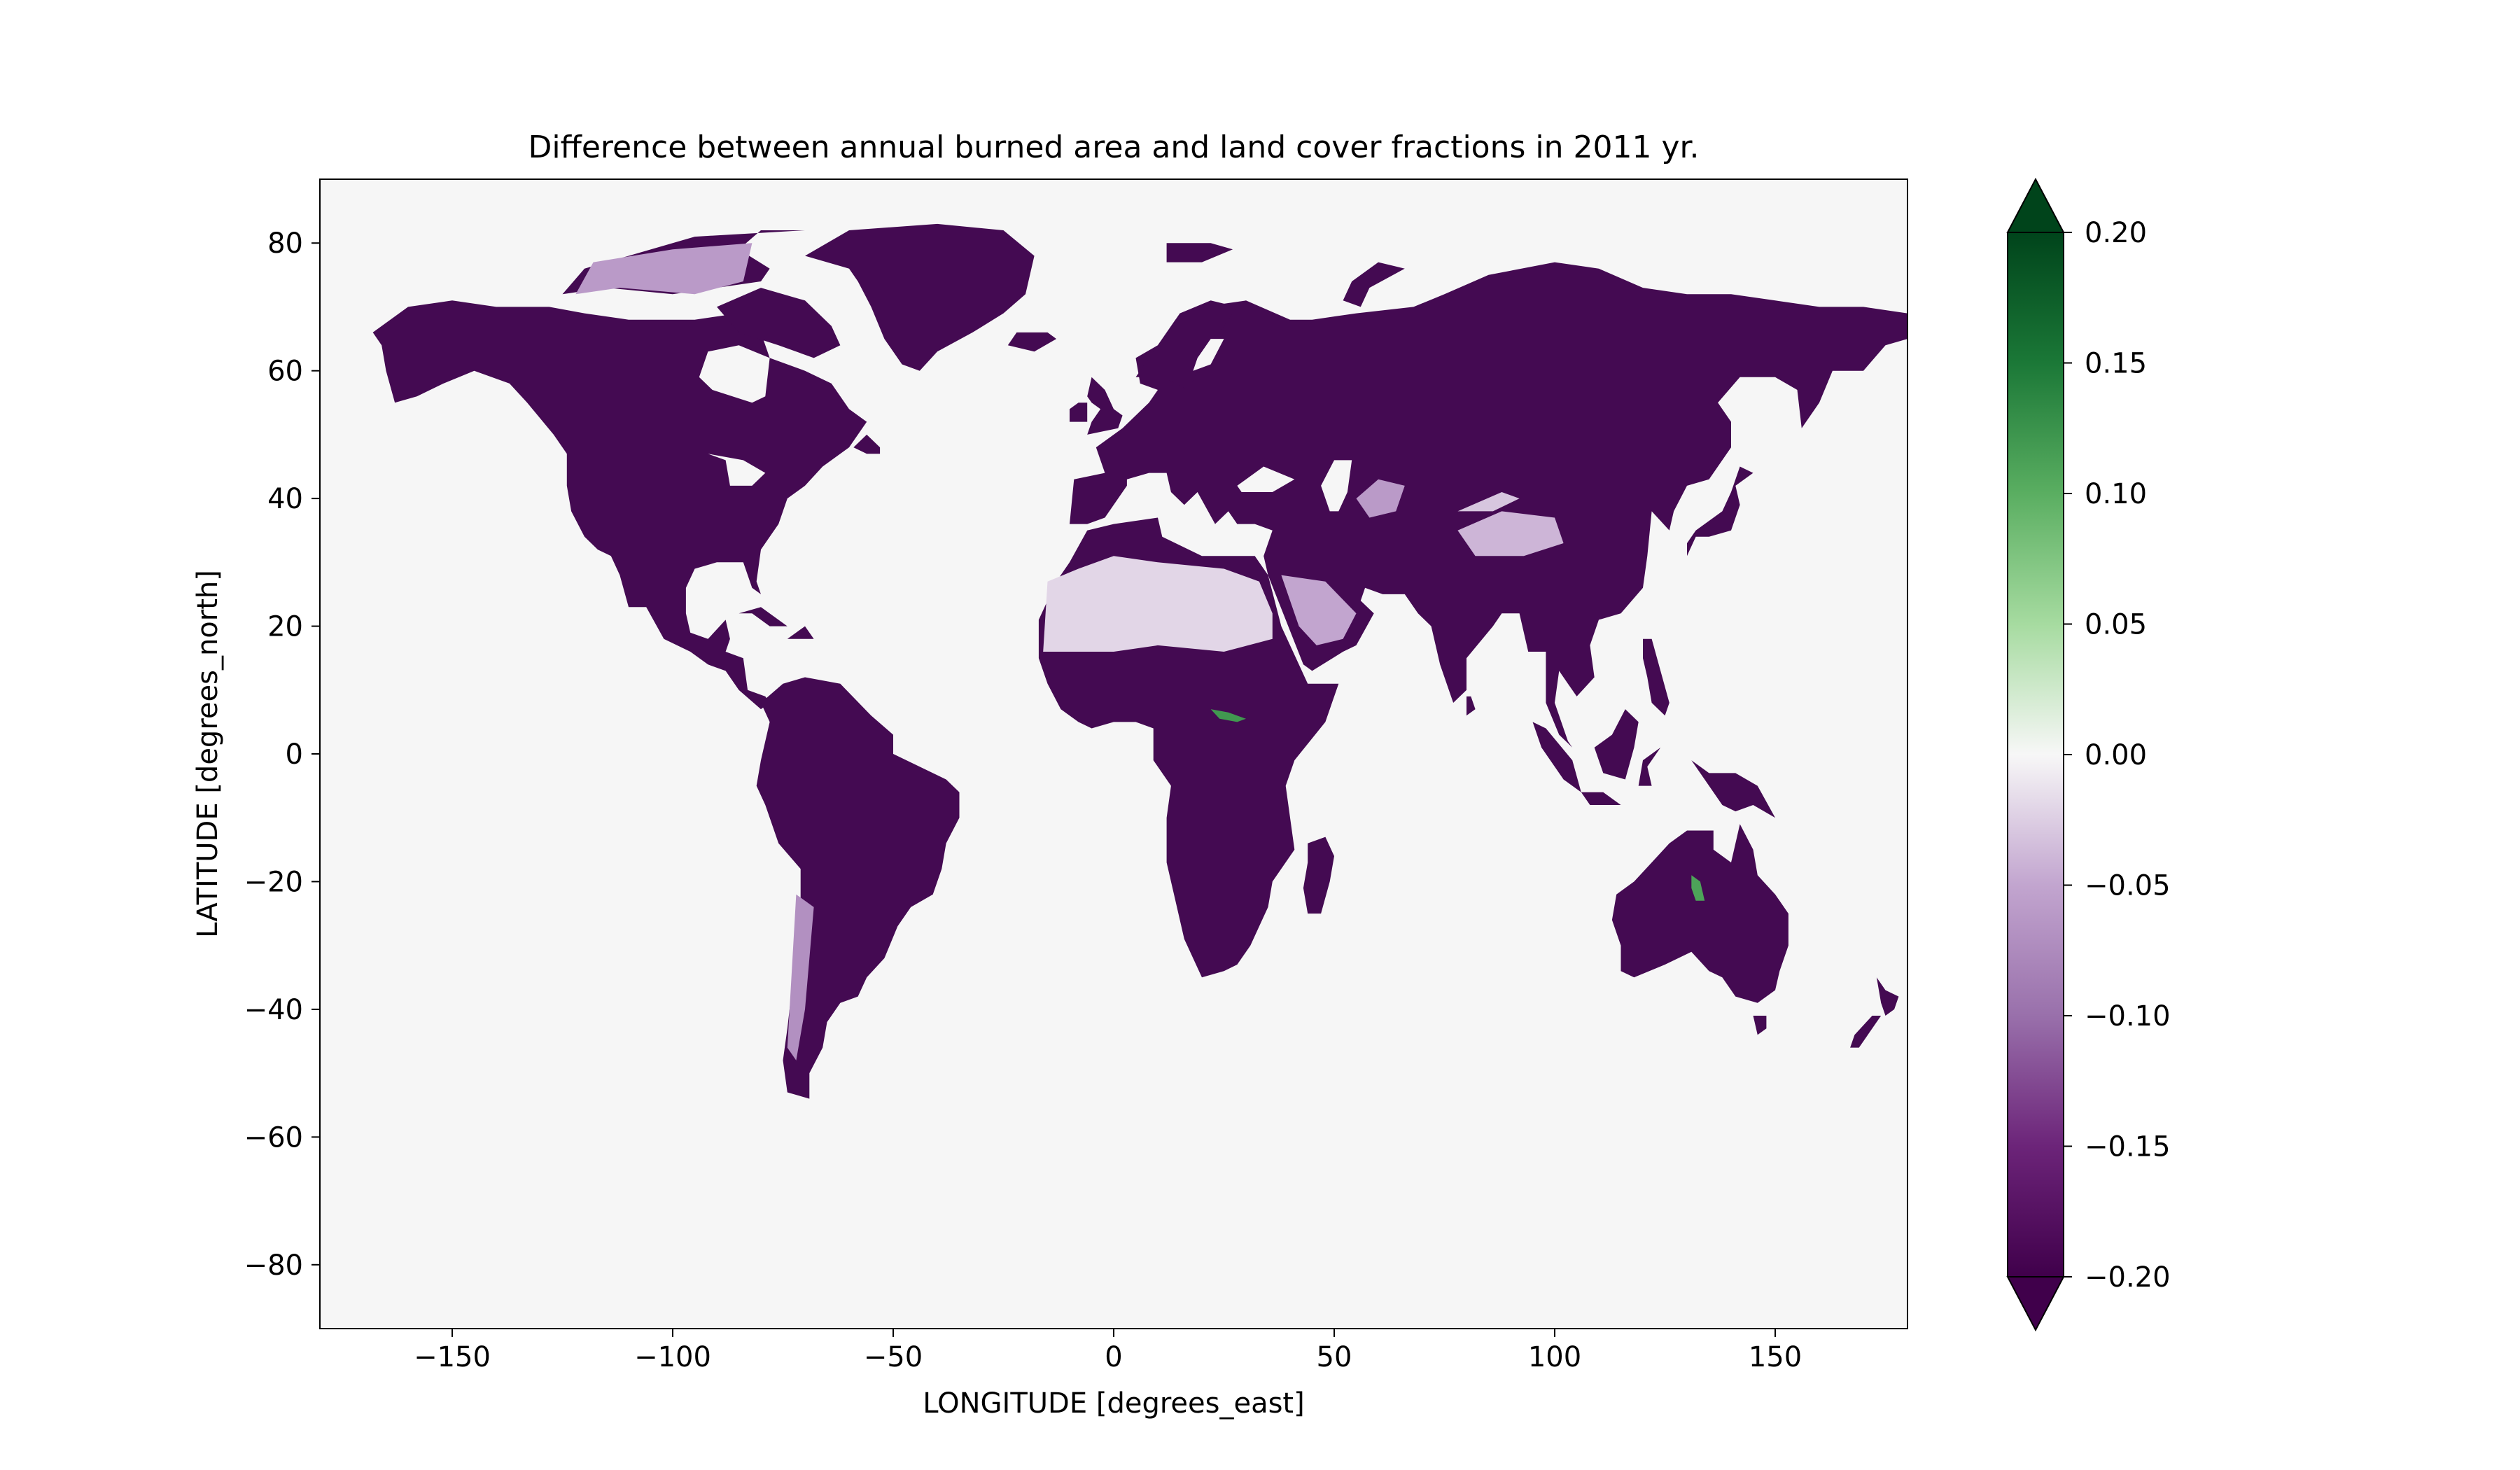 This screenshot has width=2520, height=1470. I want to click on land-cuba, so click(763, 616).